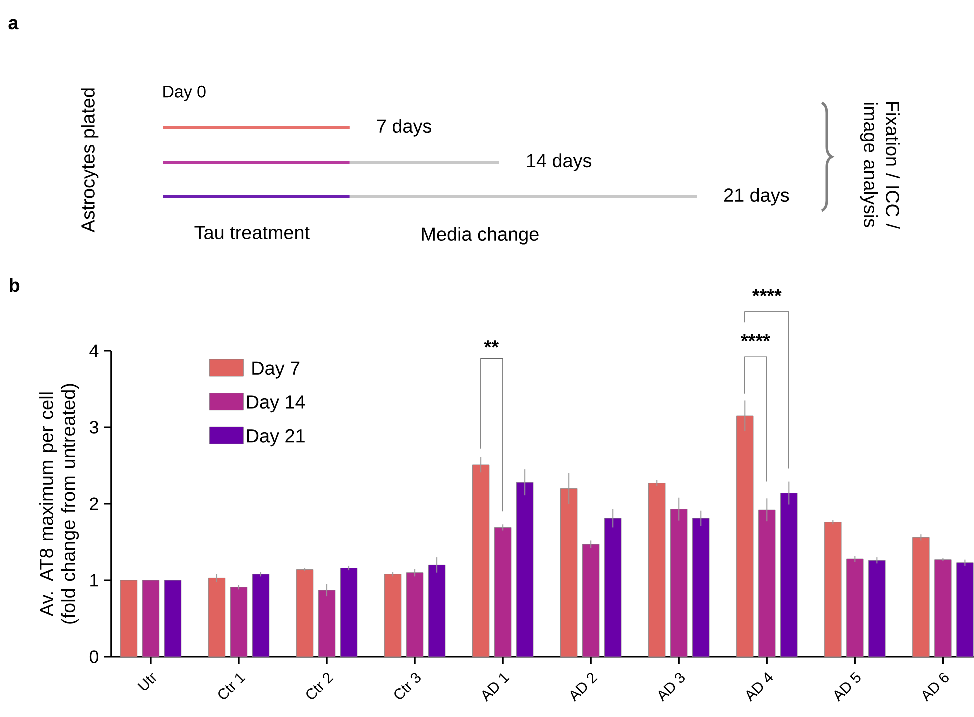 The height and width of the screenshot is (717, 974). I want to click on text: Media change, so click(480, 236).